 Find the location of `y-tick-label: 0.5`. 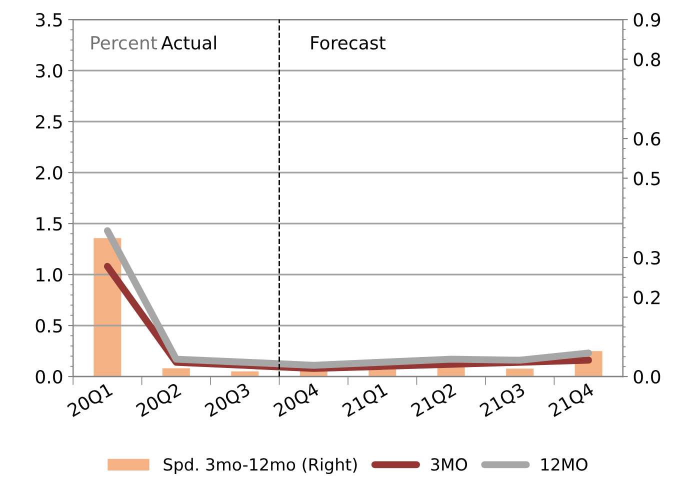

y-tick-label: 0.5 is located at coordinates (49, 325).